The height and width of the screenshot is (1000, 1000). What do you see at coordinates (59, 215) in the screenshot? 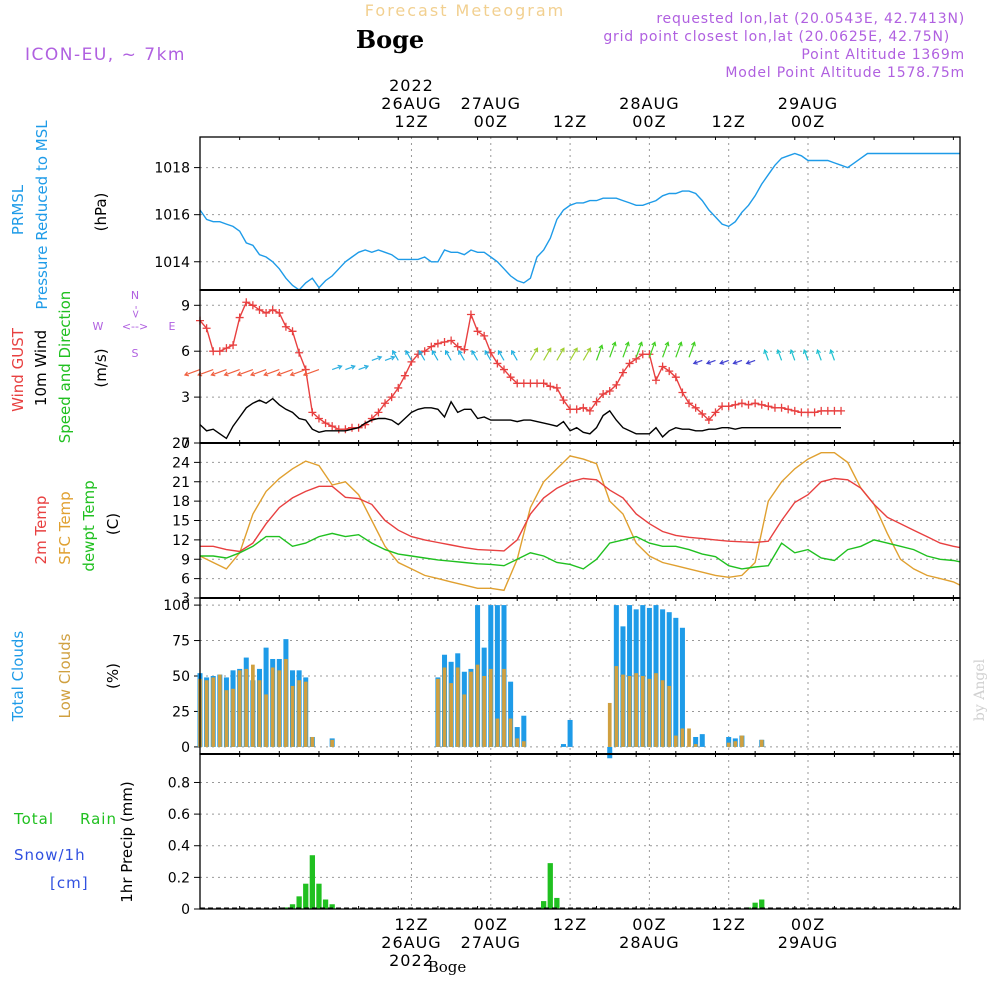
I see `pressure-labels: PRMSL Pressure Reduced to MSL (hPa)` at bounding box center [59, 215].